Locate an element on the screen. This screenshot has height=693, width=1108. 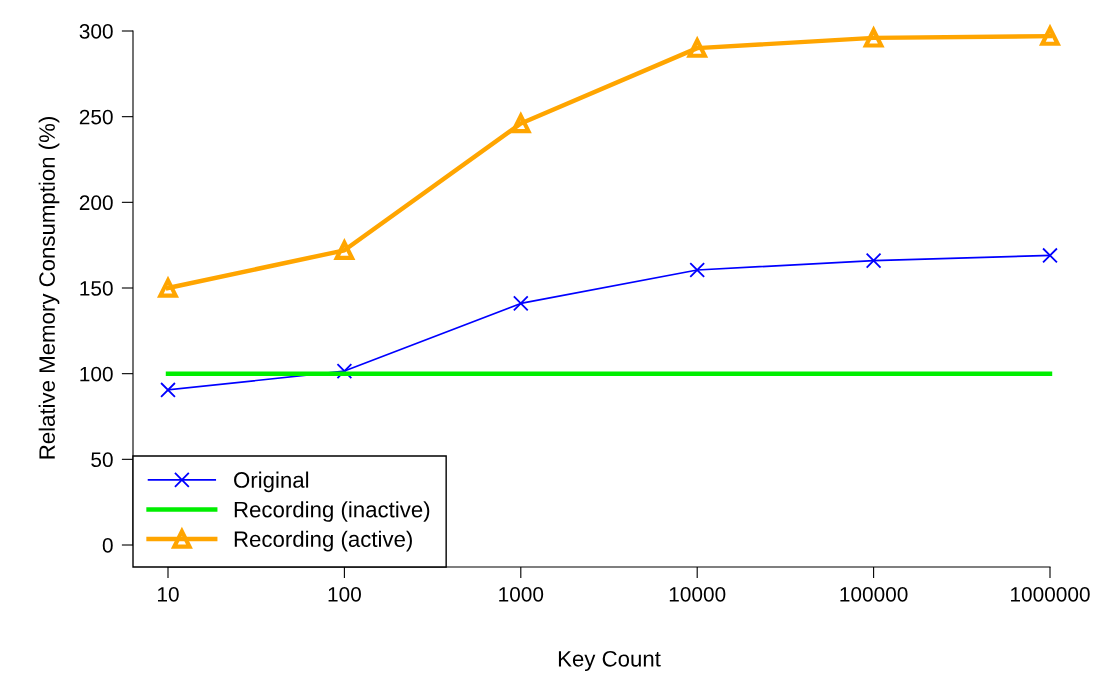
y-tick-label: 200 is located at coordinates (96, 203).